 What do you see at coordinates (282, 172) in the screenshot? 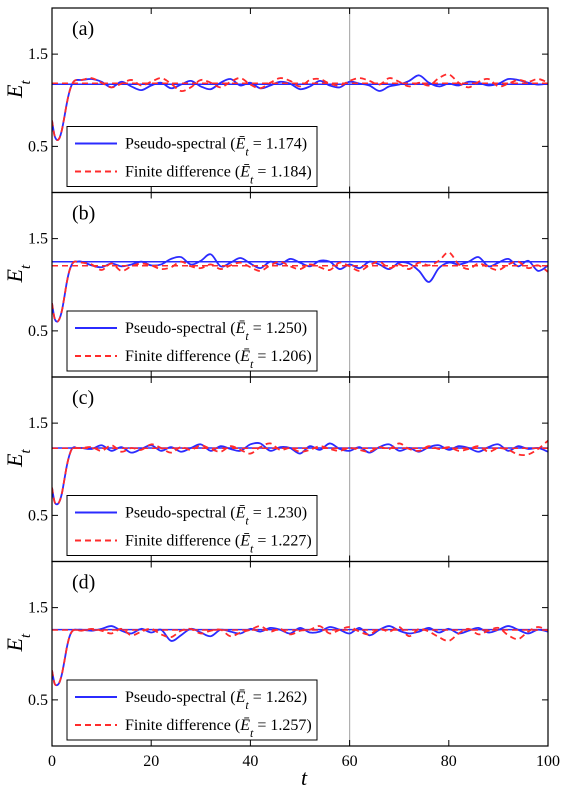
I see `legend-mean-value: = 1.184)` at bounding box center [282, 172].